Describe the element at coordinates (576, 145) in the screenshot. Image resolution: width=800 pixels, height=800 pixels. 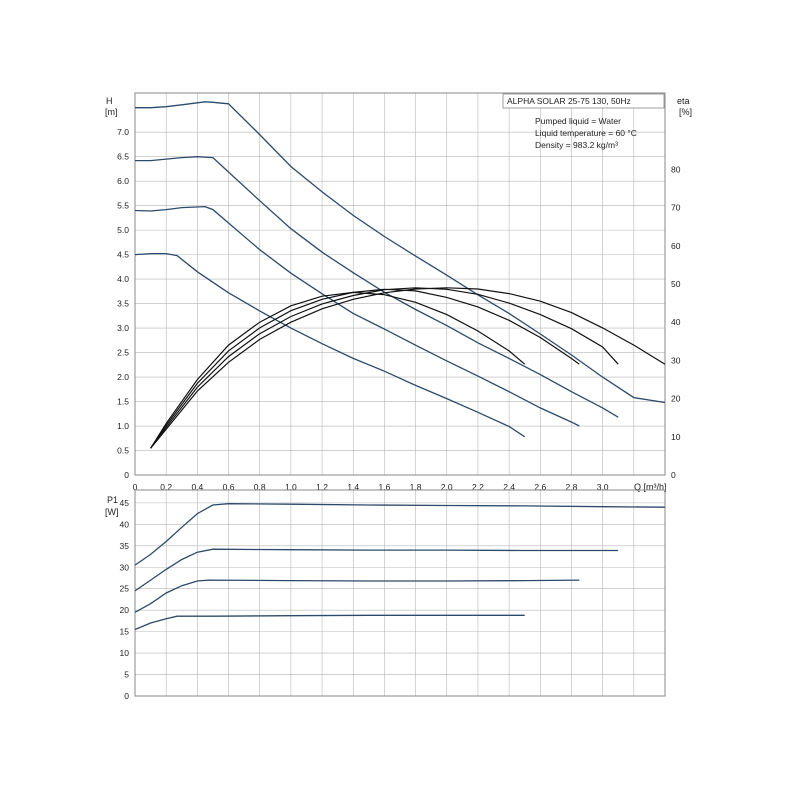
I see `info-line-density: Density = 983.2 kg/m³` at that location.